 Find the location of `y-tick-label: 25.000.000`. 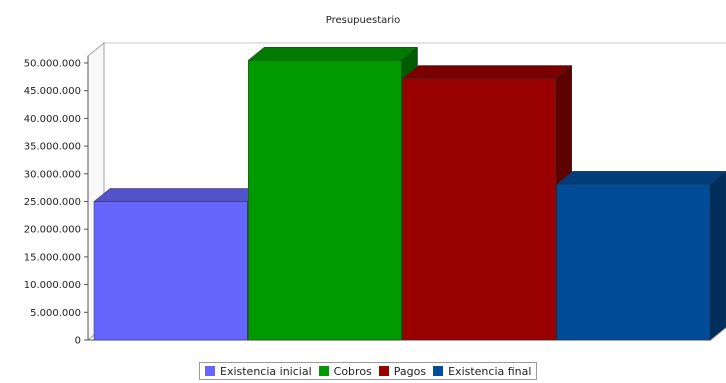

y-tick-label: 25.000.000 is located at coordinates (52, 202).